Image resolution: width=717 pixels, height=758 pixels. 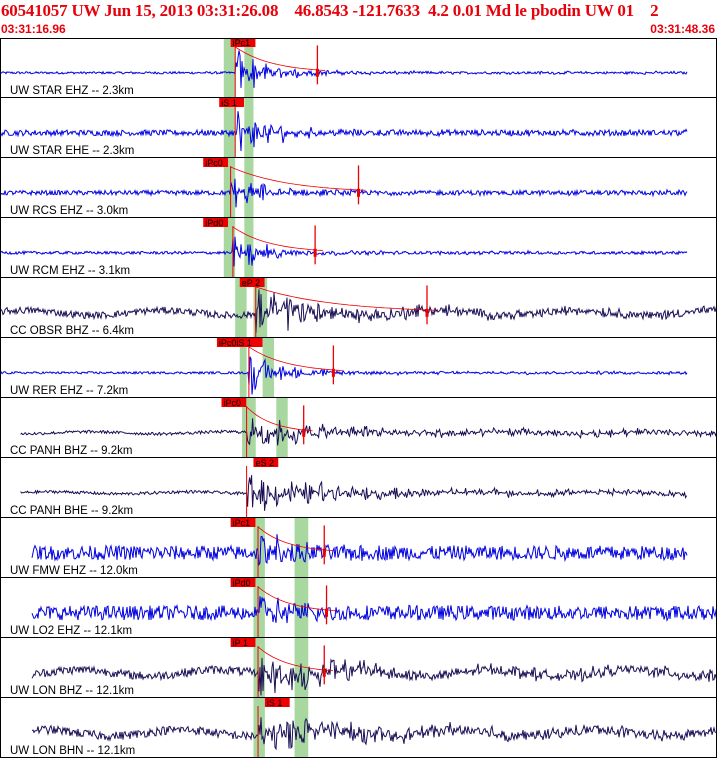 I want to click on station-label: UW LON BHZ -- 12.1km, so click(x=72, y=691).